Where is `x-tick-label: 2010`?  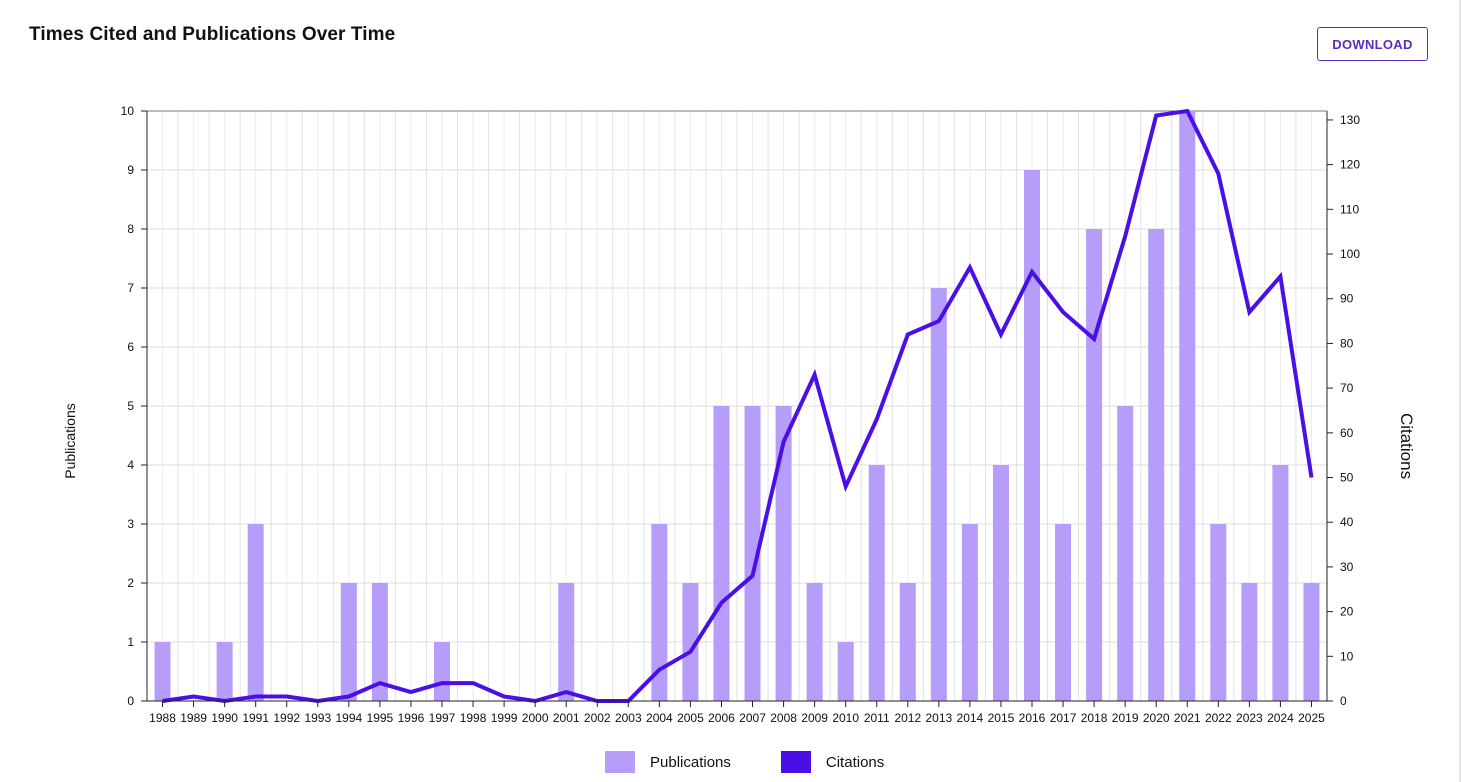 x-tick-label: 2010 is located at coordinates (845, 718).